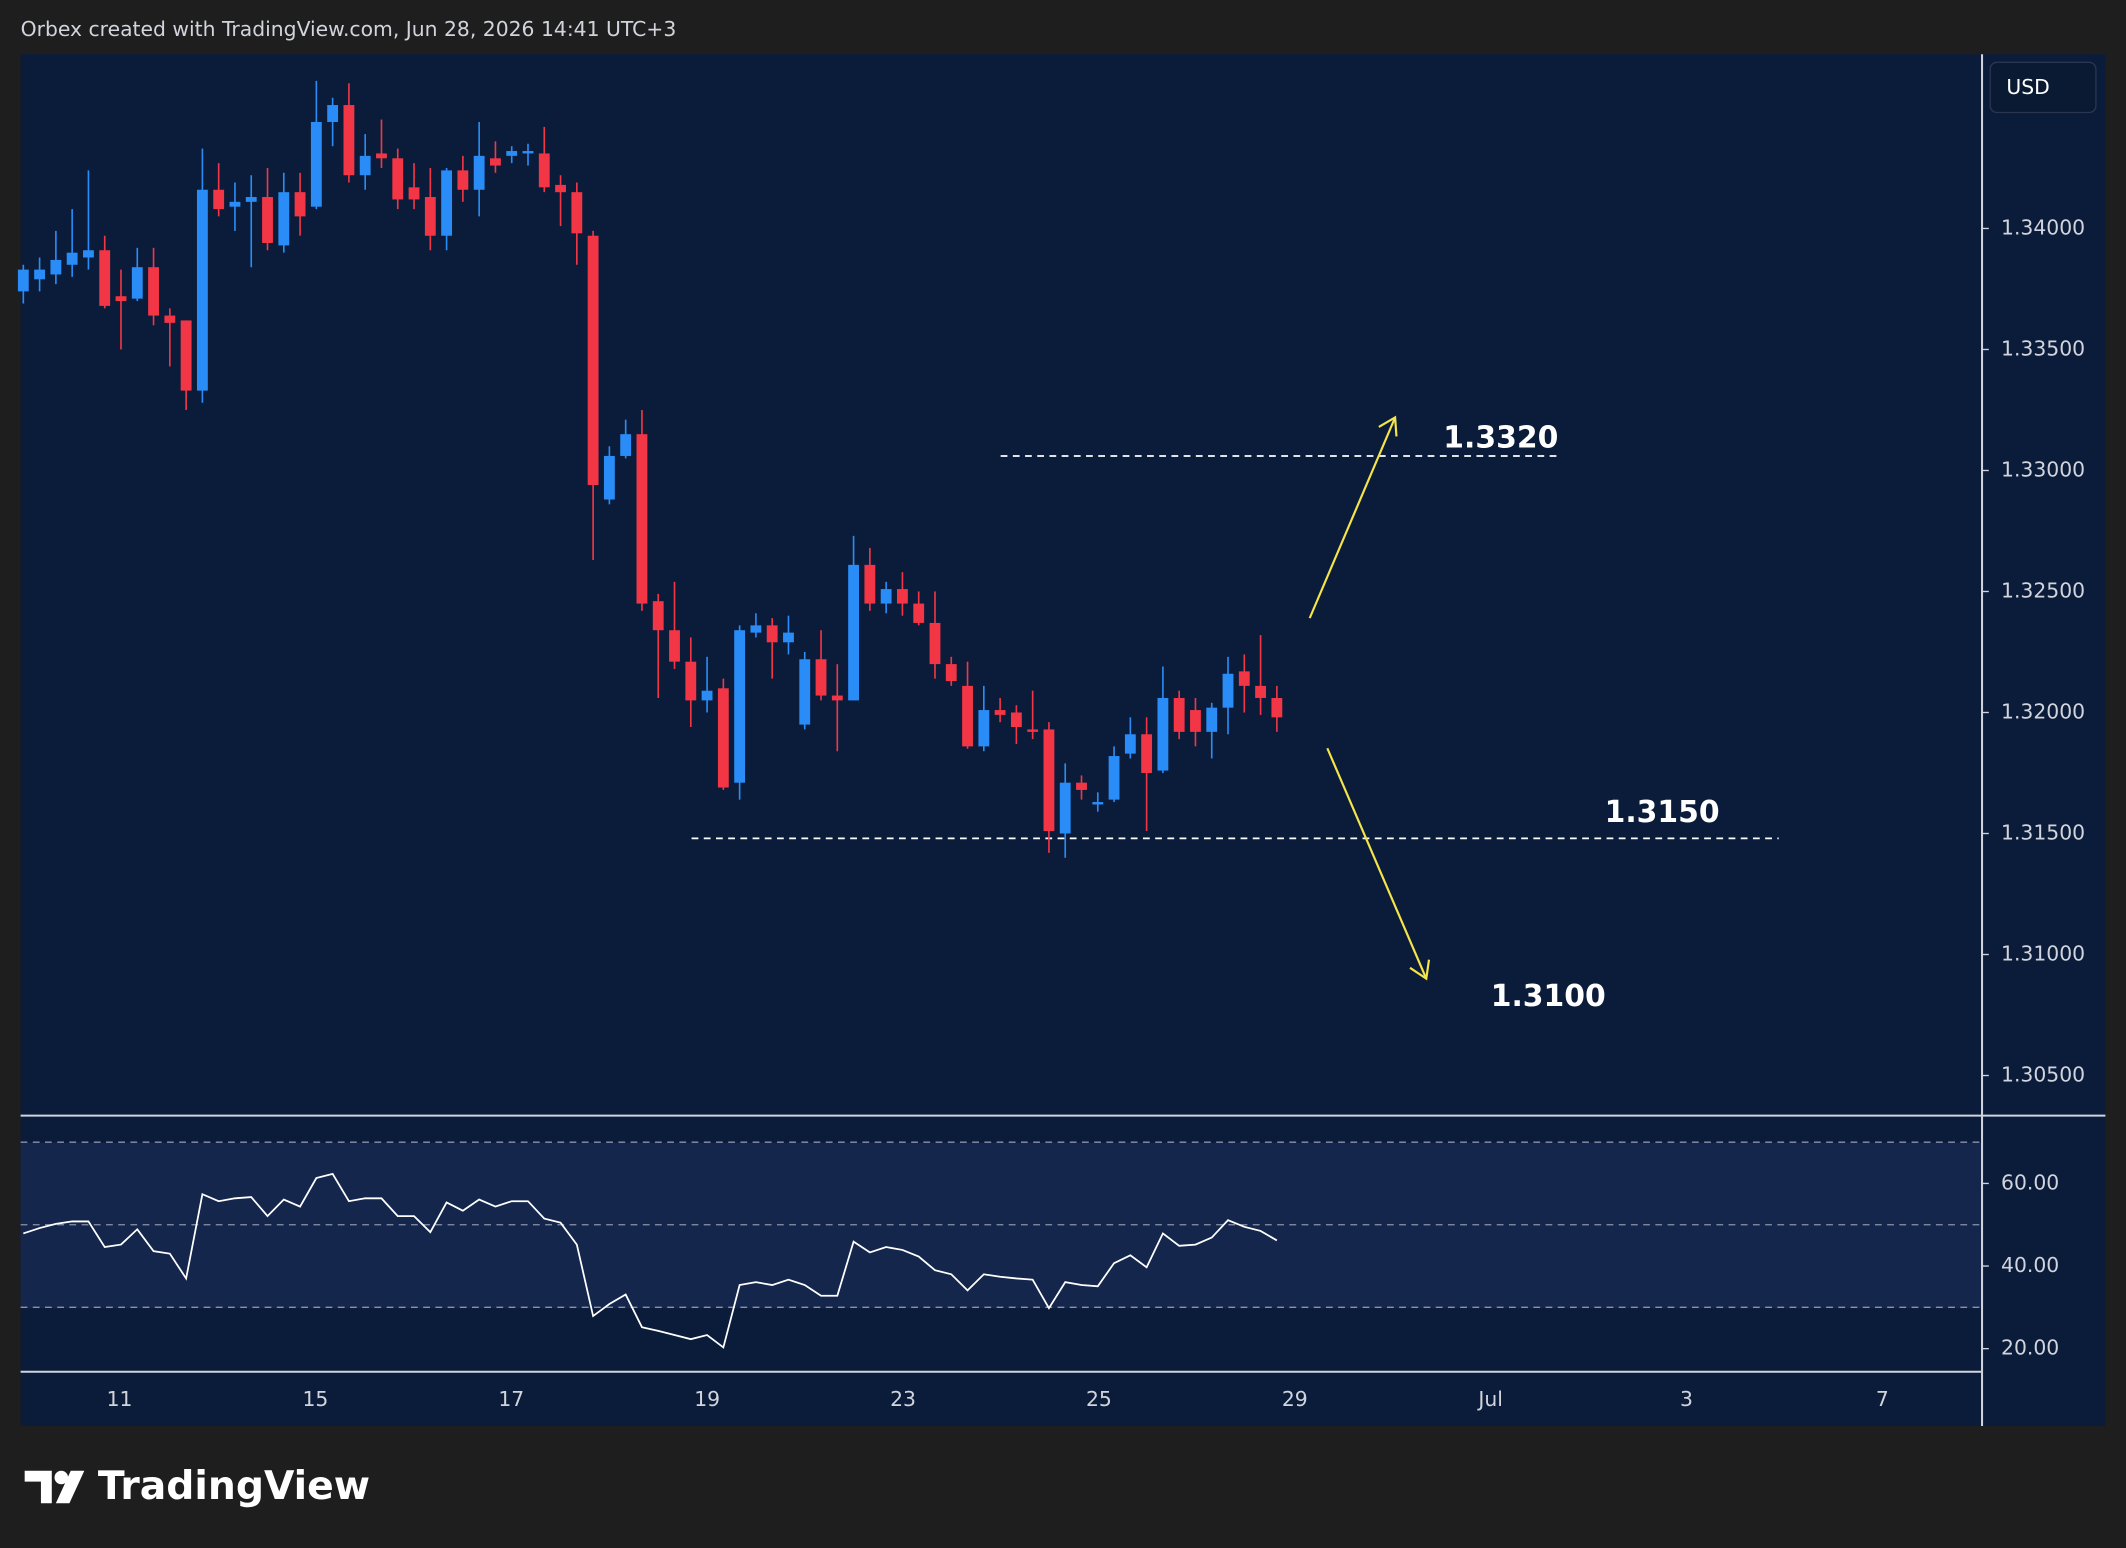 This screenshot has height=1548, width=2126. What do you see at coordinates (707, 1399) in the screenshot?
I see `x-tick-label: 19` at bounding box center [707, 1399].